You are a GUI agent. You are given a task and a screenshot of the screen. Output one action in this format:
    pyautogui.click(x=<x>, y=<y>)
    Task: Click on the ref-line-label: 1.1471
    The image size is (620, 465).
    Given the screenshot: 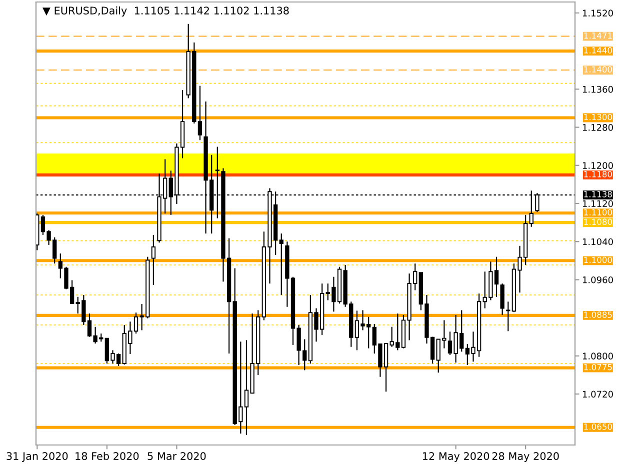 What is the action you would take?
    pyautogui.click(x=598, y=35)
    